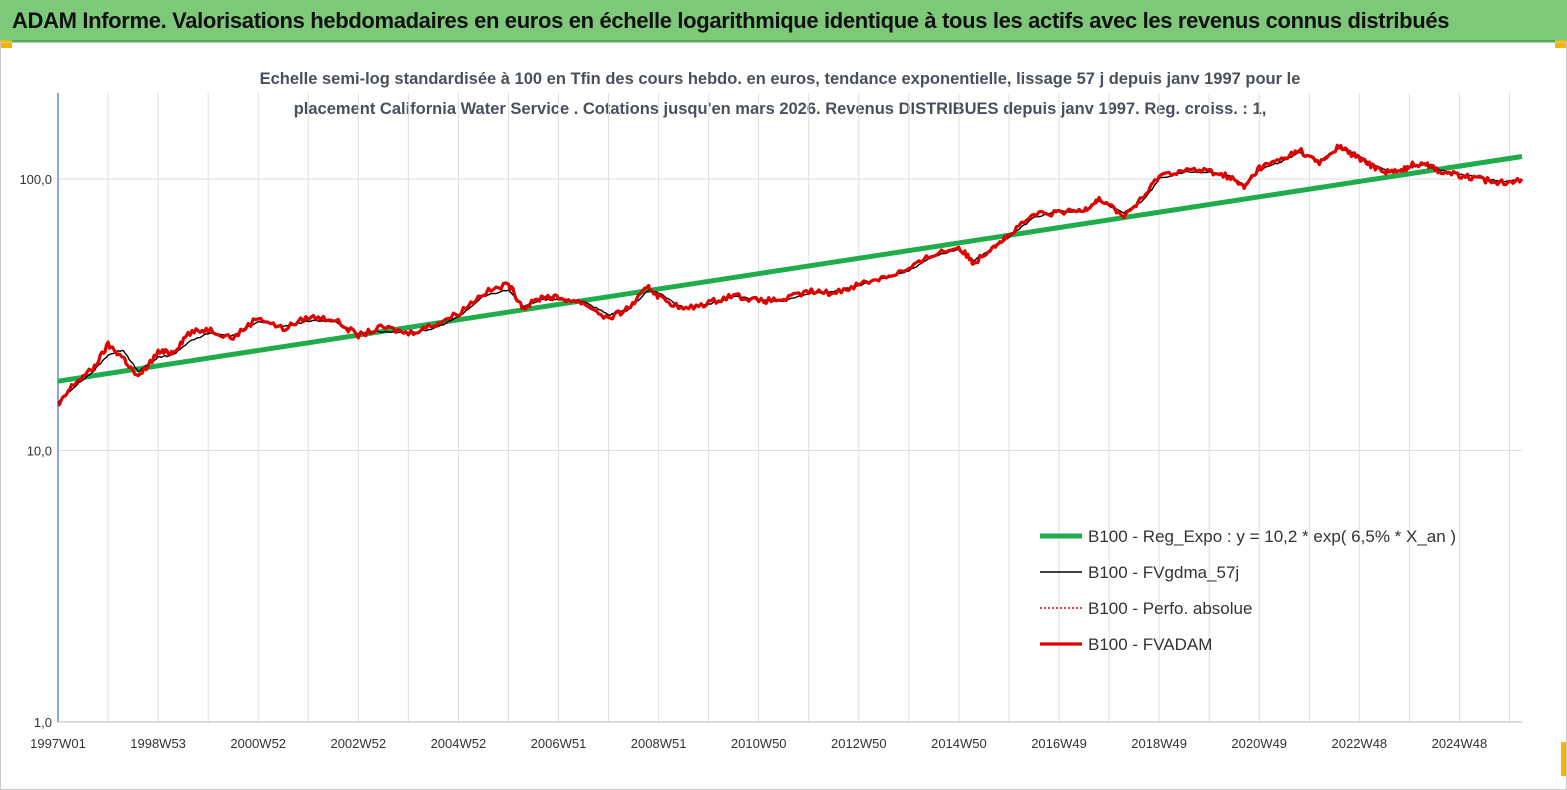 The height and width of the screenshot is (790, 1567). Describe the element at coordinates (559, 743) in the screenshot. I see `x-tick-label: 2006W51` at that location.